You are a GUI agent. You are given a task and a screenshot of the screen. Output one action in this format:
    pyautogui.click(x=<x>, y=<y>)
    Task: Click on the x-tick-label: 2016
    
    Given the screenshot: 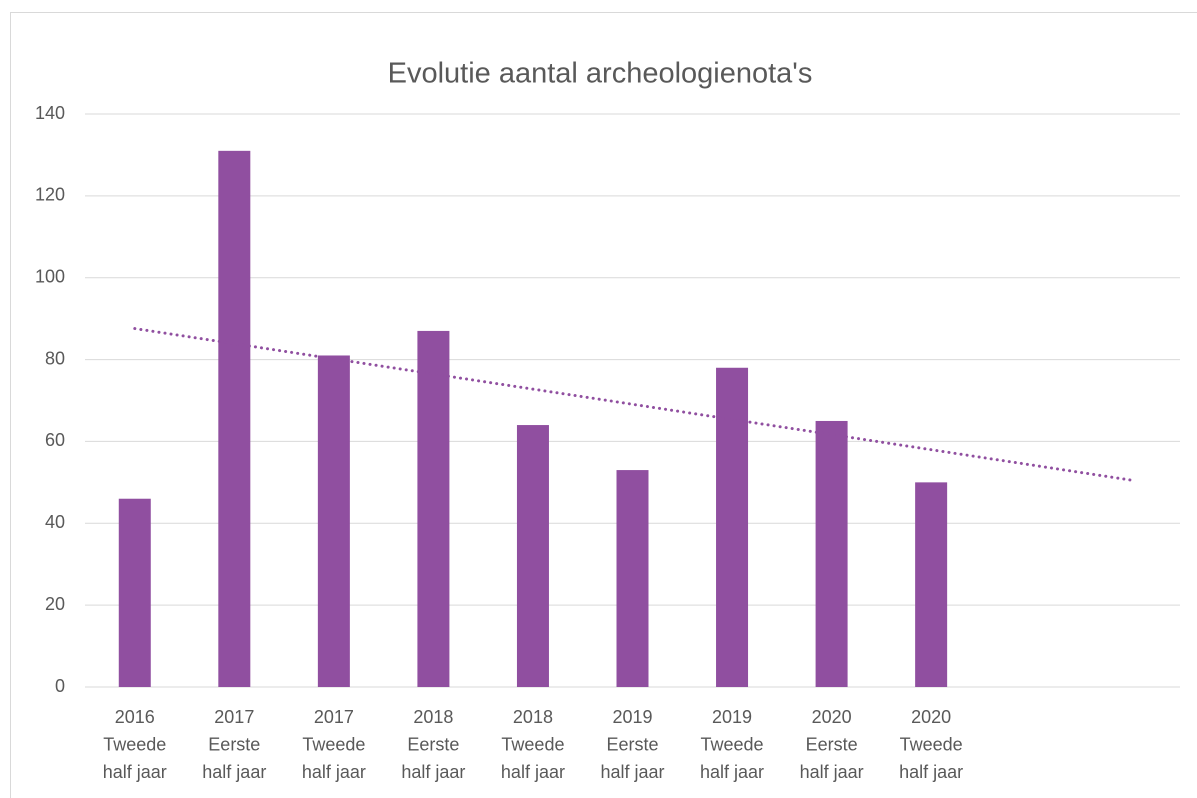 What is the action you would take?
    pyautogui.click(x=135, y=717)
    